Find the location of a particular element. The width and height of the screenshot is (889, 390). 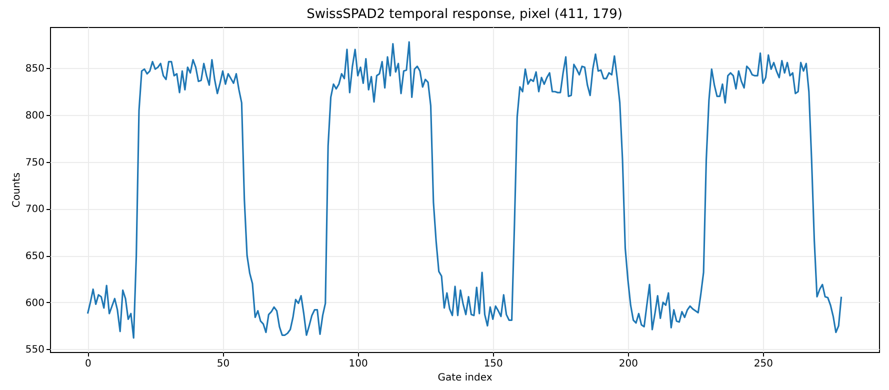

y-tick-label: 650 is located at coordinates (34, 256).